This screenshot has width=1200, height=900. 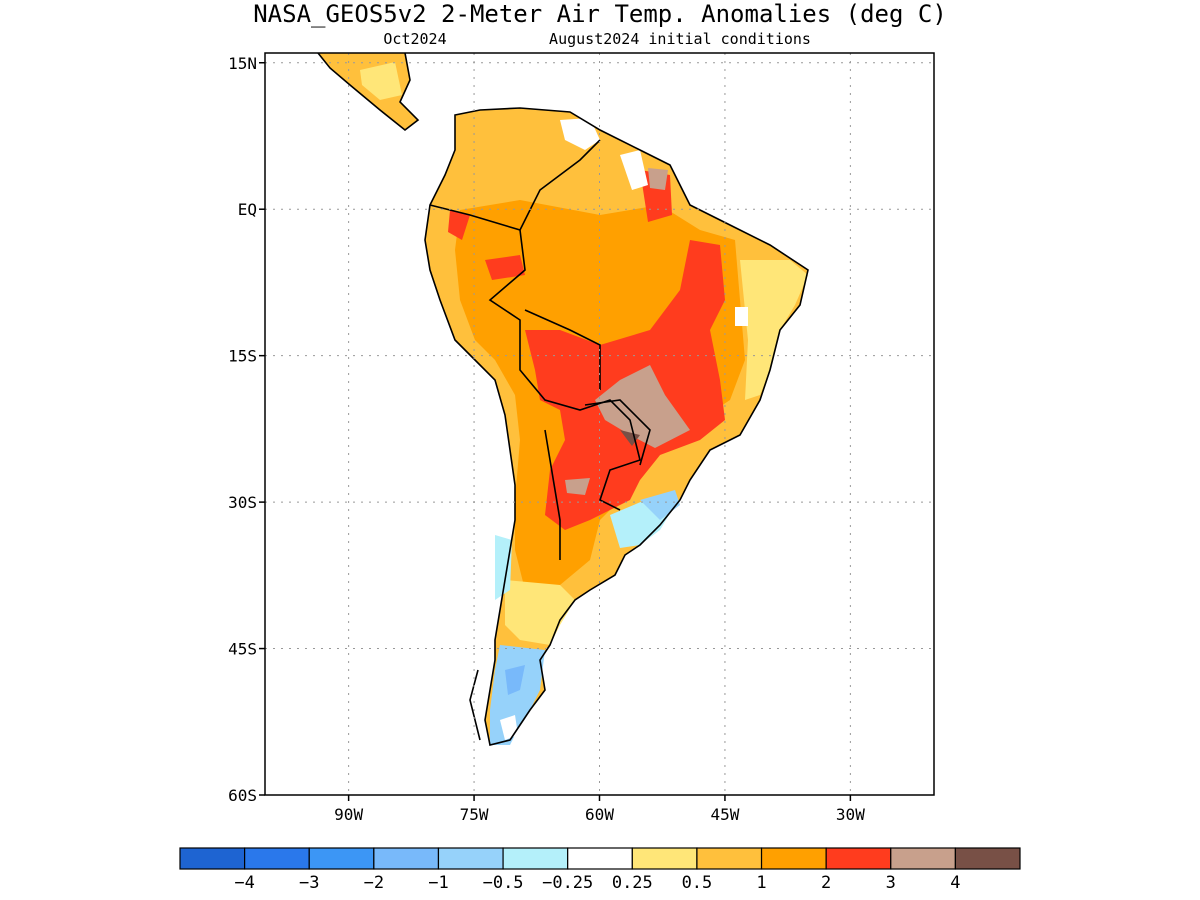 I want to click on colorbar-label: −0.25, so click(x=567, y=883).